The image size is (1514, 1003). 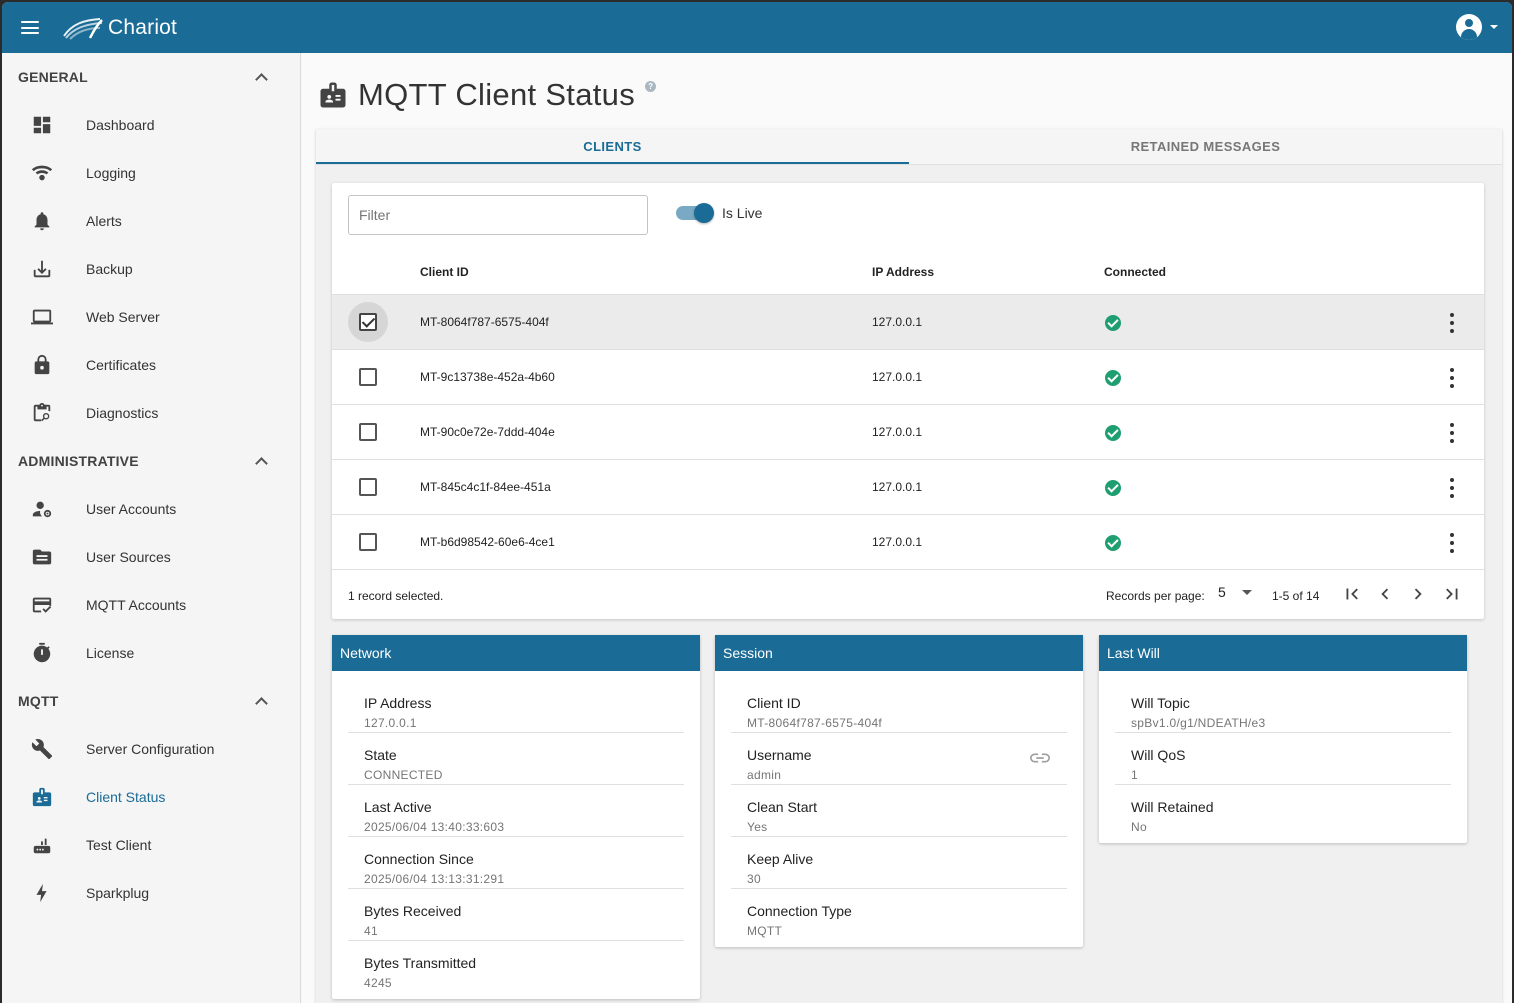 I want to click on sidebar-item-certificates: Certificates, so click(x=151, y=365).